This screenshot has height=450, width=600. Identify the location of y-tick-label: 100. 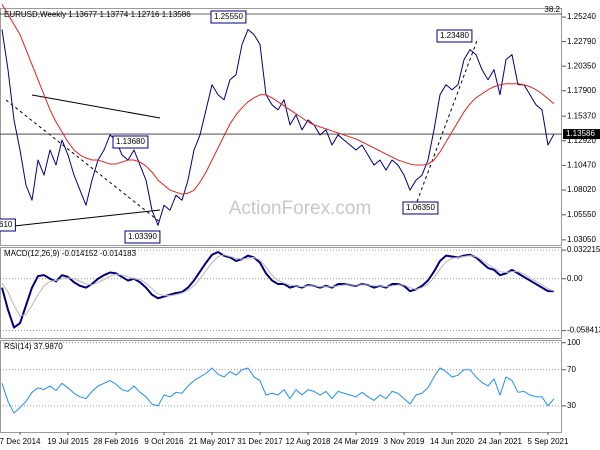
(574, 342).